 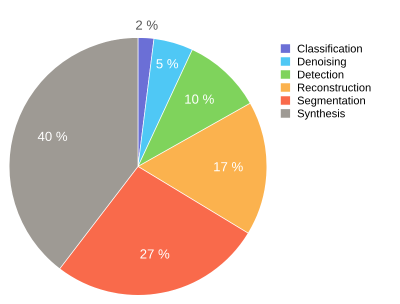 I want to click on legend-label: Denoising, so click(x=322, y=62).